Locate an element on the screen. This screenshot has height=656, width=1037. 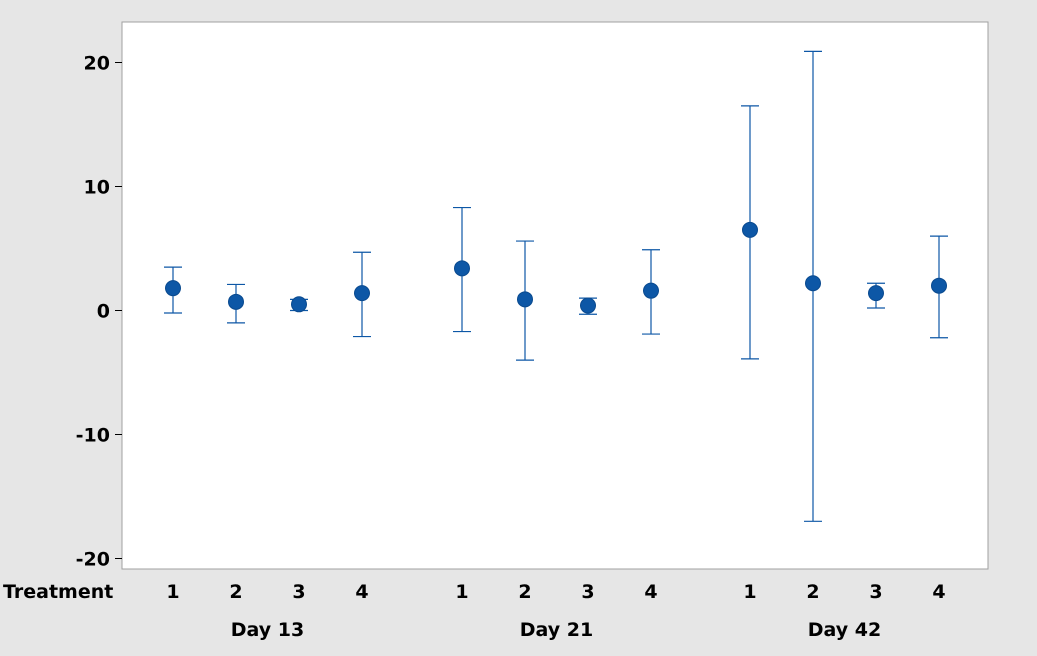
y-axis: 20 10 0 -10 -20 is located at coordinates (99, 312).